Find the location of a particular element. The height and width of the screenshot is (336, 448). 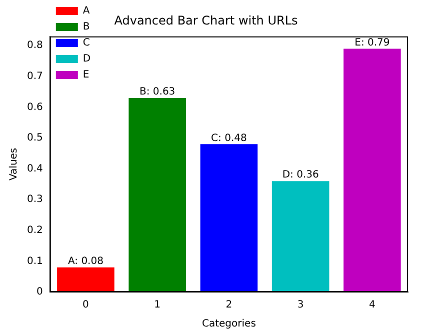

data-label: A: 0.08 is located at coordinates (86, 261).